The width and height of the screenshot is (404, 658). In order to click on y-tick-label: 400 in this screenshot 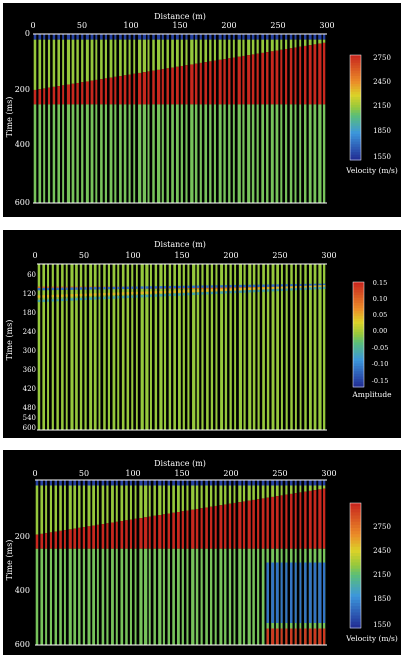, I will do `click(22, 144)`.